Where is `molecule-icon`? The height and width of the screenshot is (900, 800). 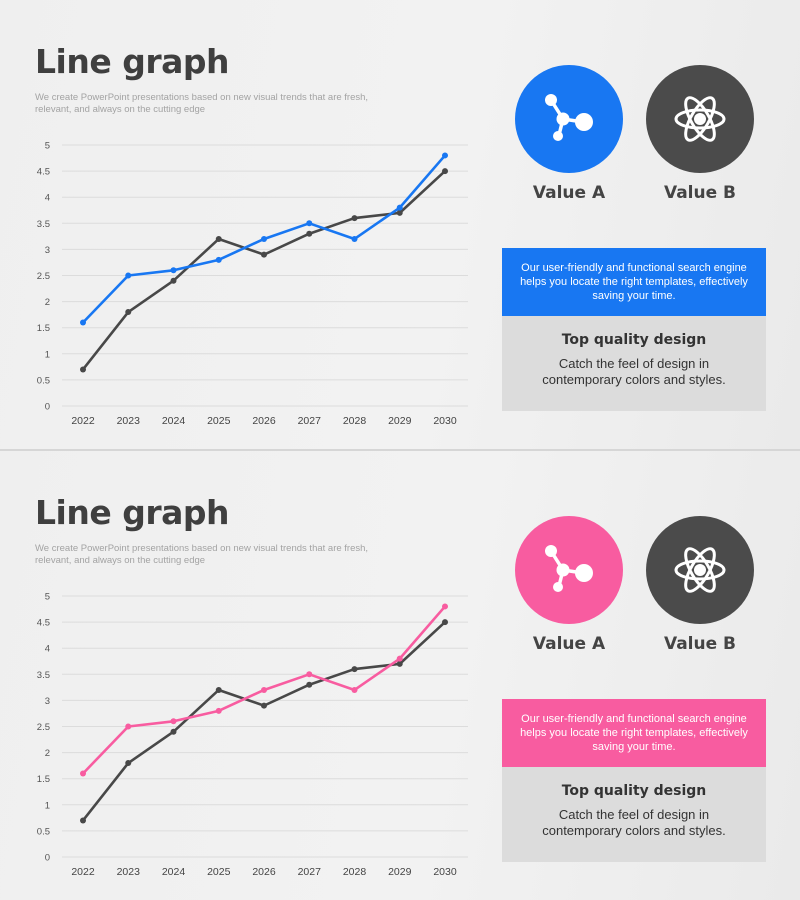
molecule-icon is located at coordinates (569, 568).